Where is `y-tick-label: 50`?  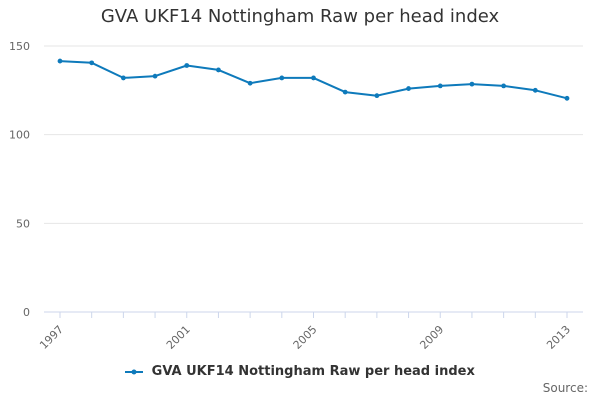
y-tick-label: 50 is located at coordinates (23, 223).